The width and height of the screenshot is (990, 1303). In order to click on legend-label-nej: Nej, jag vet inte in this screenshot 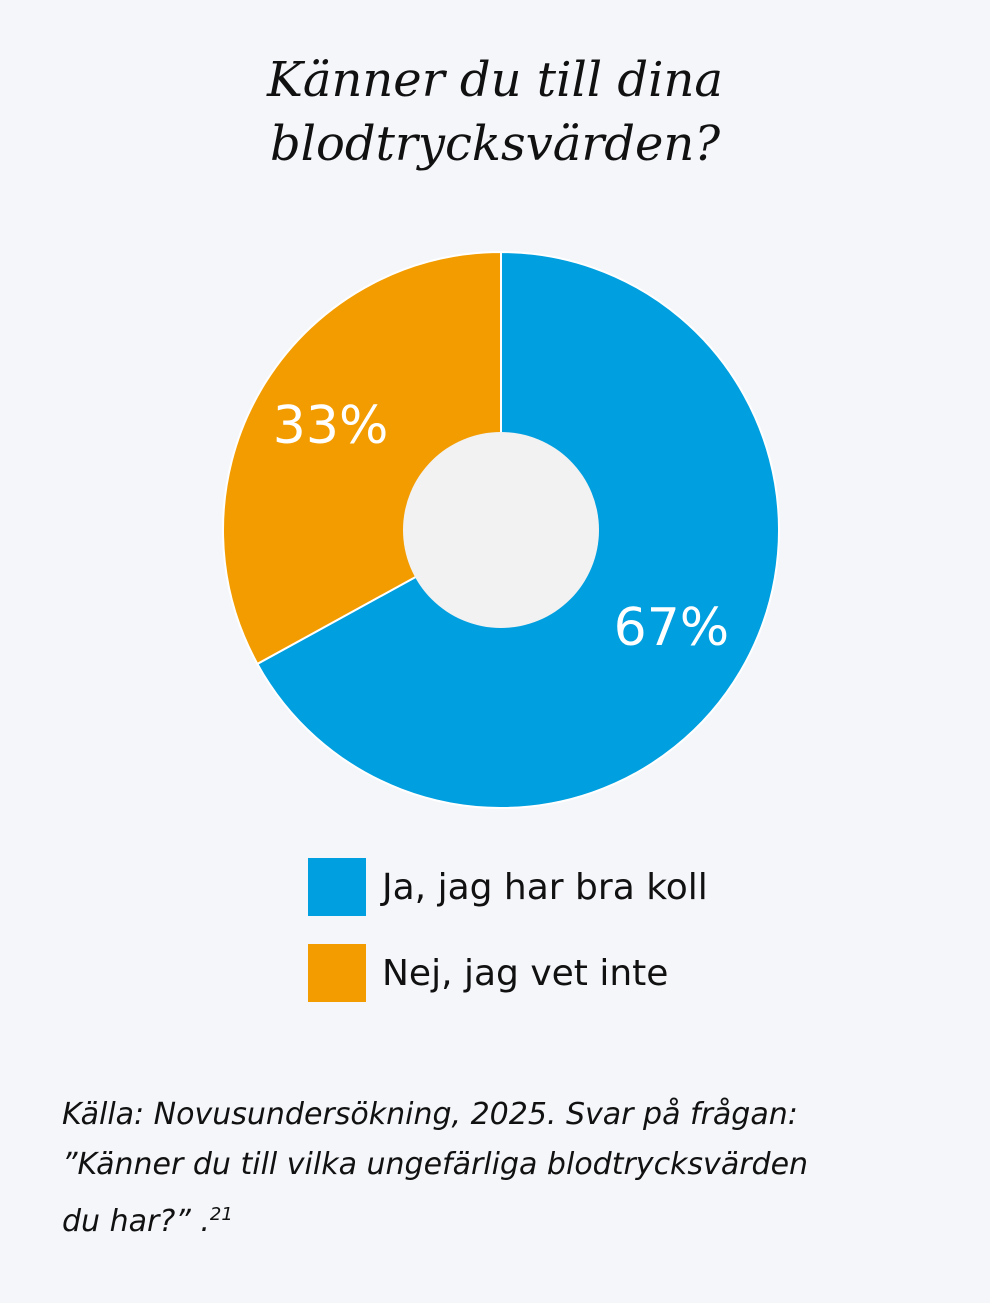, I will do `click(525, 973)`.